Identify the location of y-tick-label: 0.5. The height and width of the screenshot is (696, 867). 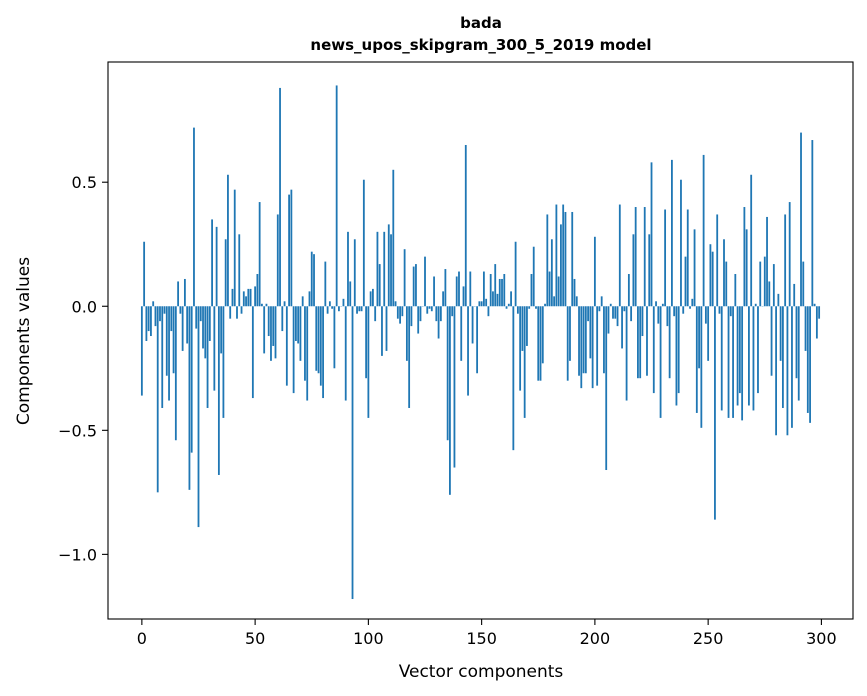
(84, 182).